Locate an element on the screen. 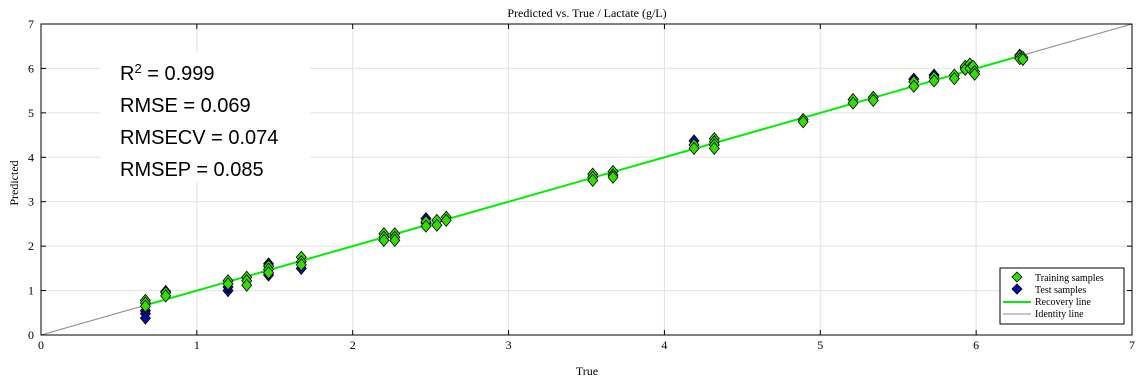 This screenshot has height=379, width=1137. y-tick-label: 5 is located at coordinates (31, 113).